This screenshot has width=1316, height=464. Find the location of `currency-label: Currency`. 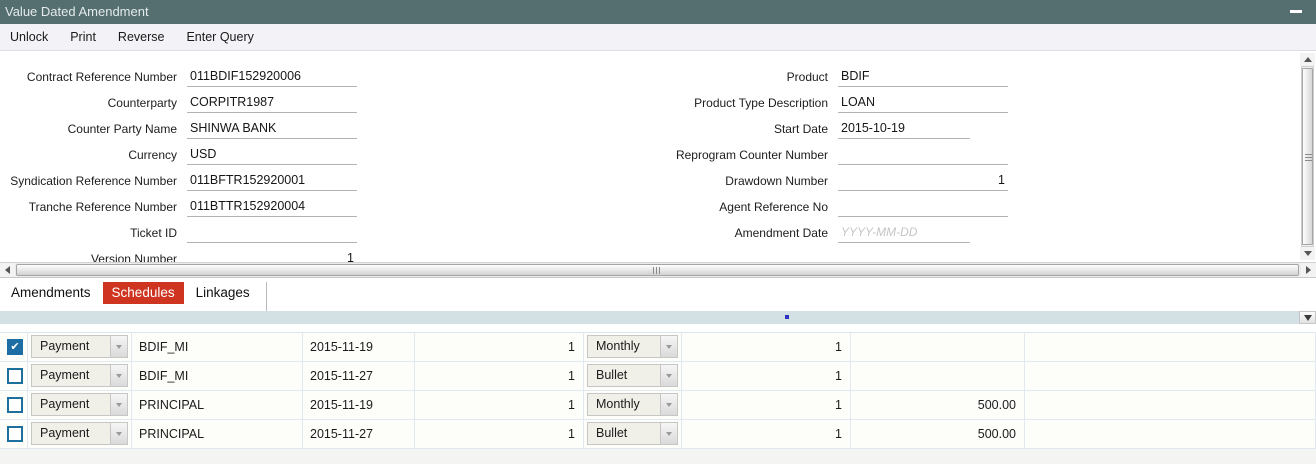

currency-label: Currency is located at coordinates (152, 155).